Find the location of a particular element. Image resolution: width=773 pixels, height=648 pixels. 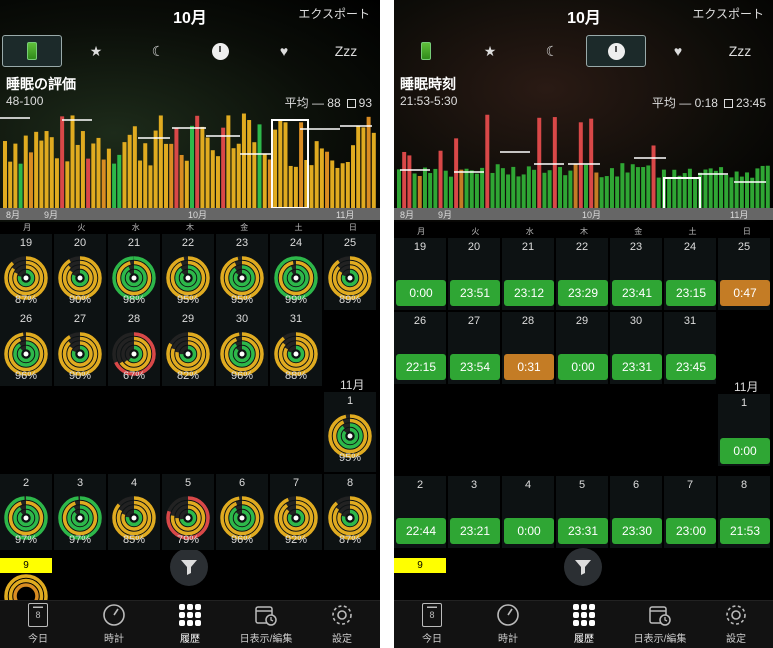

calendar-day-cell: 31 88% is located at coordinates (296, 348).